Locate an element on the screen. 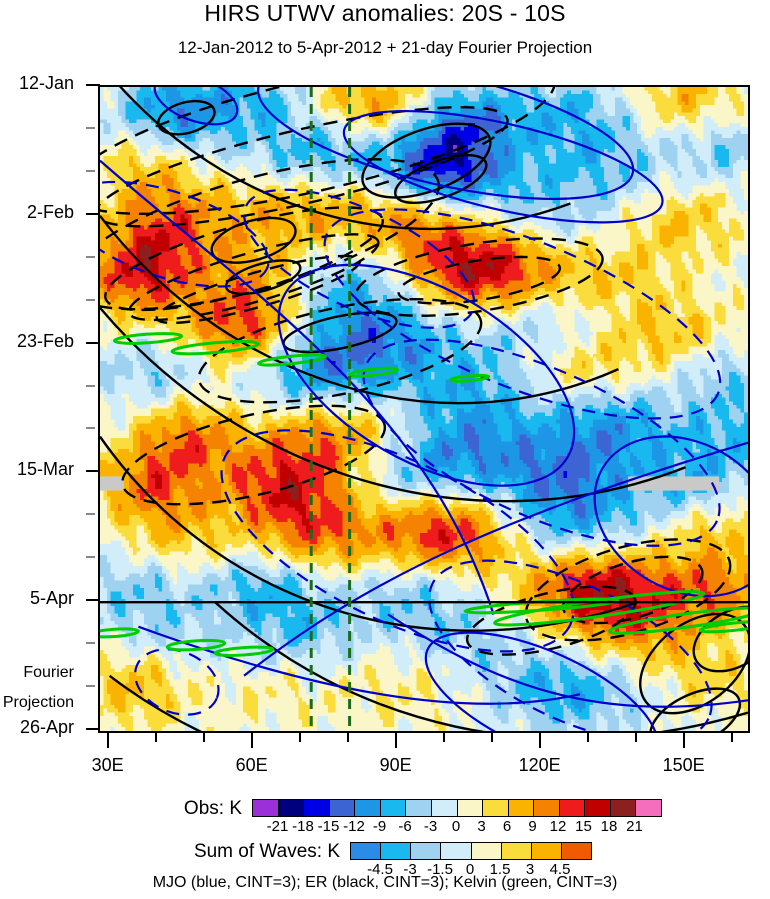  colorbar-tick-label: -1.5 is located at coordinates (440, 869).